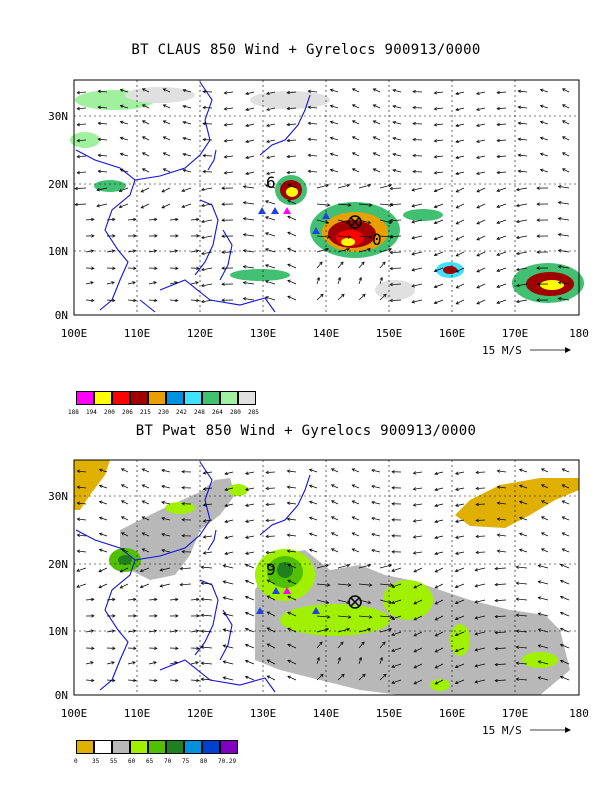 This screenshot has height=792, width=612. Describe the element at coordinates (61, 315) in the screenshot. I see `y-tick-label: 0N` at that location.